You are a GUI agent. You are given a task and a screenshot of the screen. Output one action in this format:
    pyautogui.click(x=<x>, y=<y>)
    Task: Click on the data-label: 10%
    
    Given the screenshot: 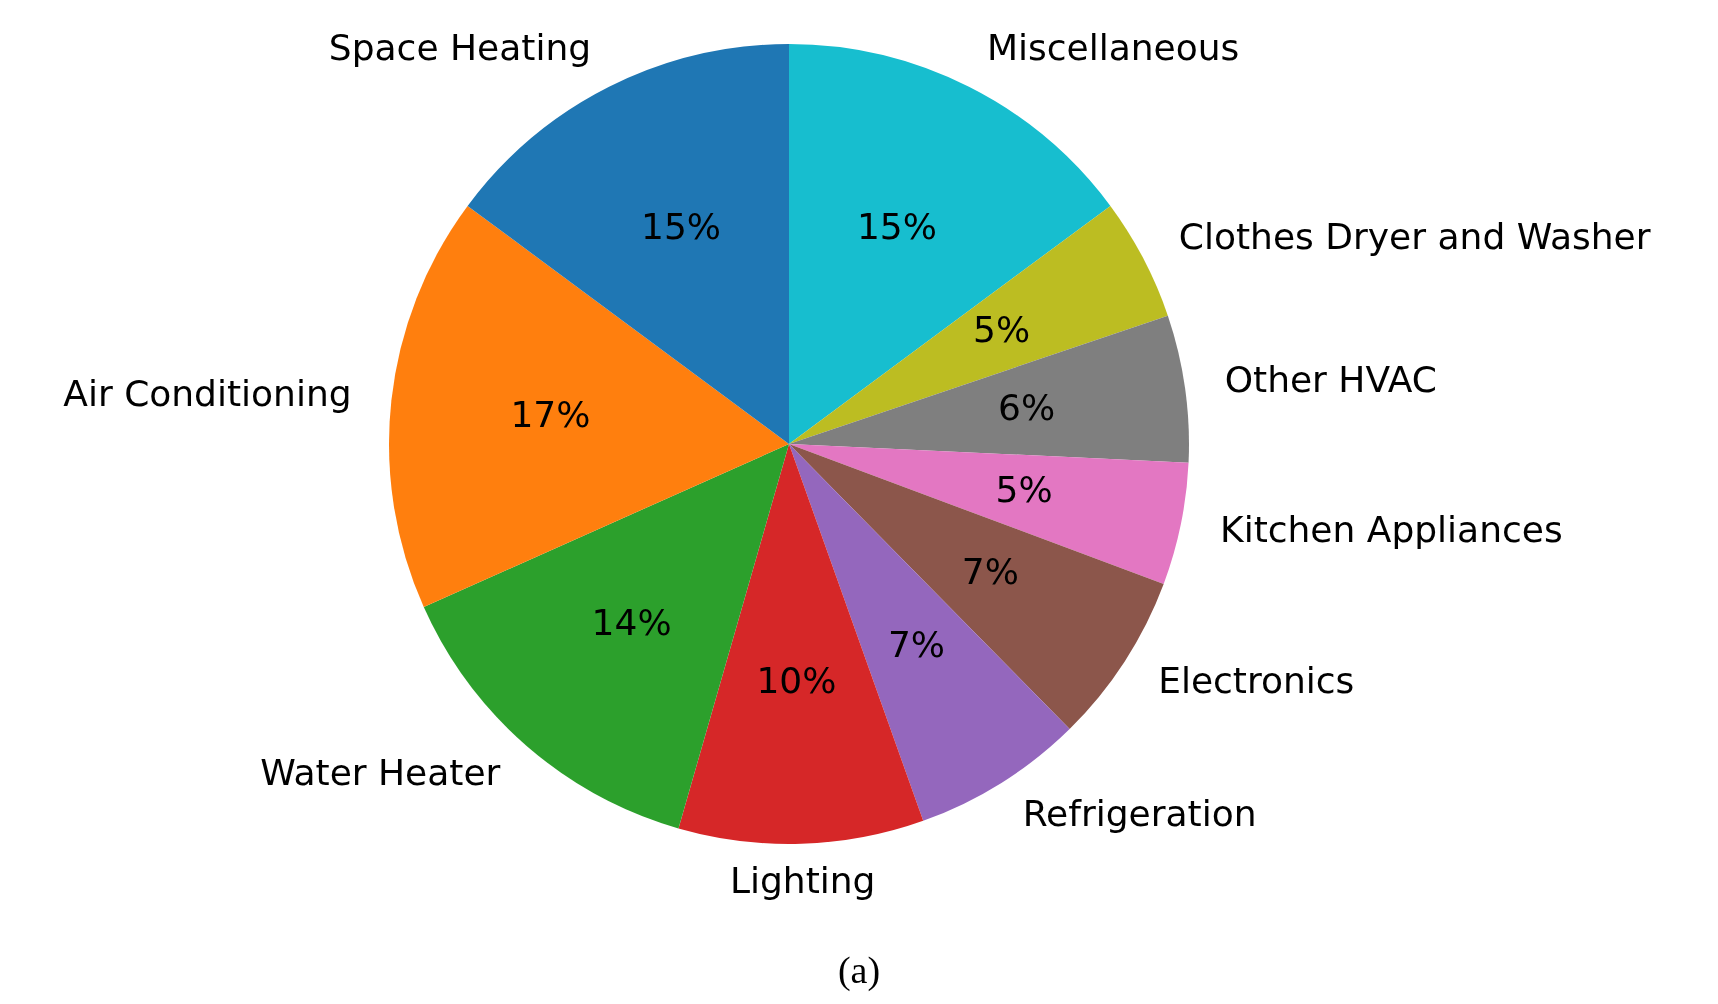 What is the action you would take?
    pyautogui.click(x=796, y=681)
    